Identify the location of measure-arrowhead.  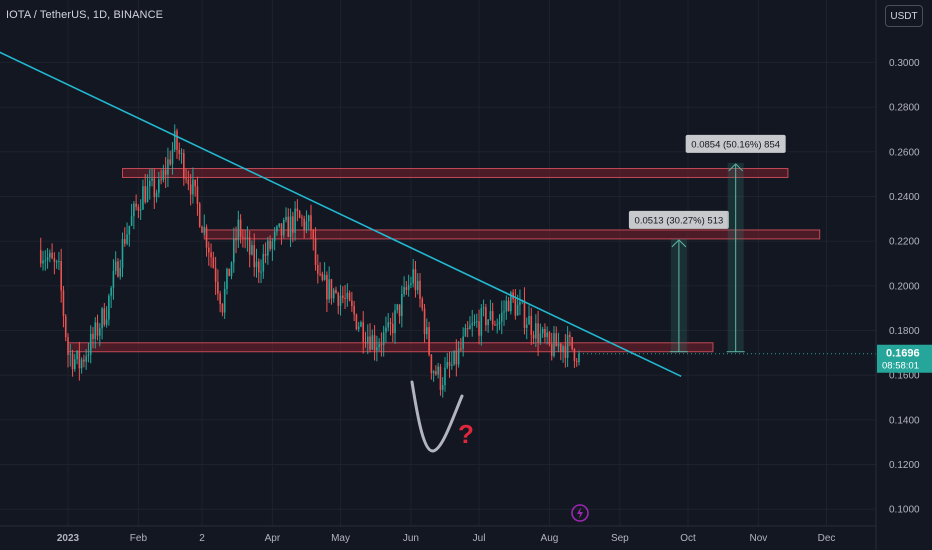
(679, 243).